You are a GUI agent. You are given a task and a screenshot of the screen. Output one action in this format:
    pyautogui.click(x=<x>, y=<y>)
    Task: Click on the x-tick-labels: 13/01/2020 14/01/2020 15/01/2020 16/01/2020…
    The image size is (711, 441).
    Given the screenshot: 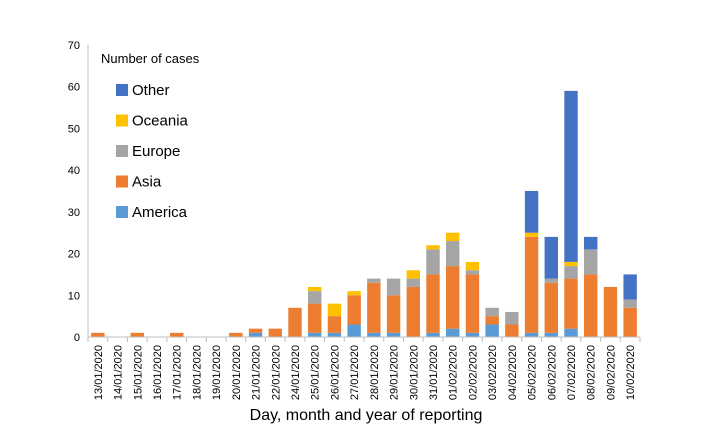 What is the action you would take?
    pyautogui.click(x=365, y=372)
    